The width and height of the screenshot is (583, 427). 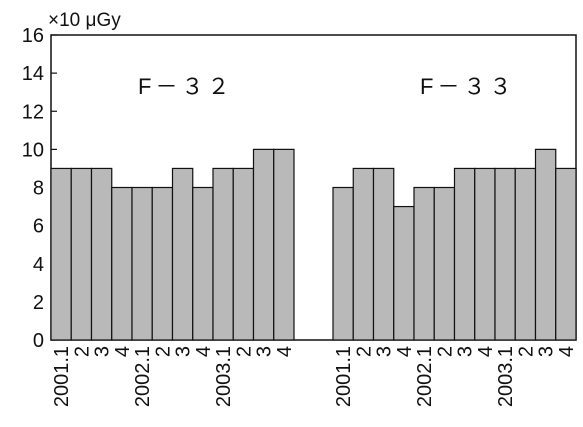 I want to click on y-tick-label: 14, so click(x=33, y=74).